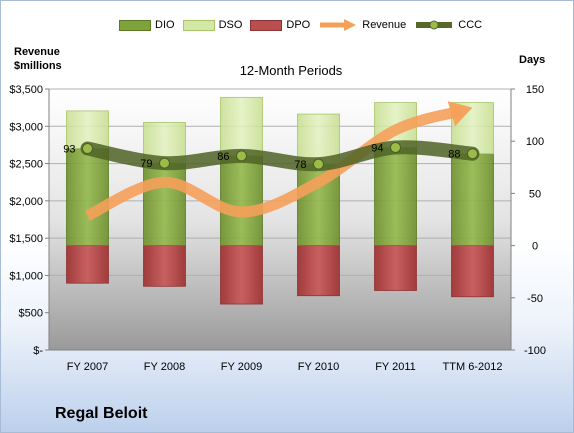 This screenshot has height=433, width=574. Describe the element at coordinates (26, 202) in the screenshot. I see `left-axis-tick-label: $2,000` at that location.